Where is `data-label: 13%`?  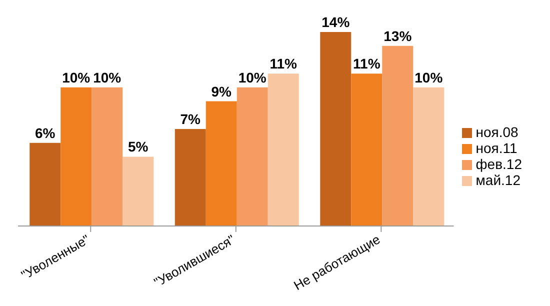 data-label: 13% is located at coordinates (398, 36).